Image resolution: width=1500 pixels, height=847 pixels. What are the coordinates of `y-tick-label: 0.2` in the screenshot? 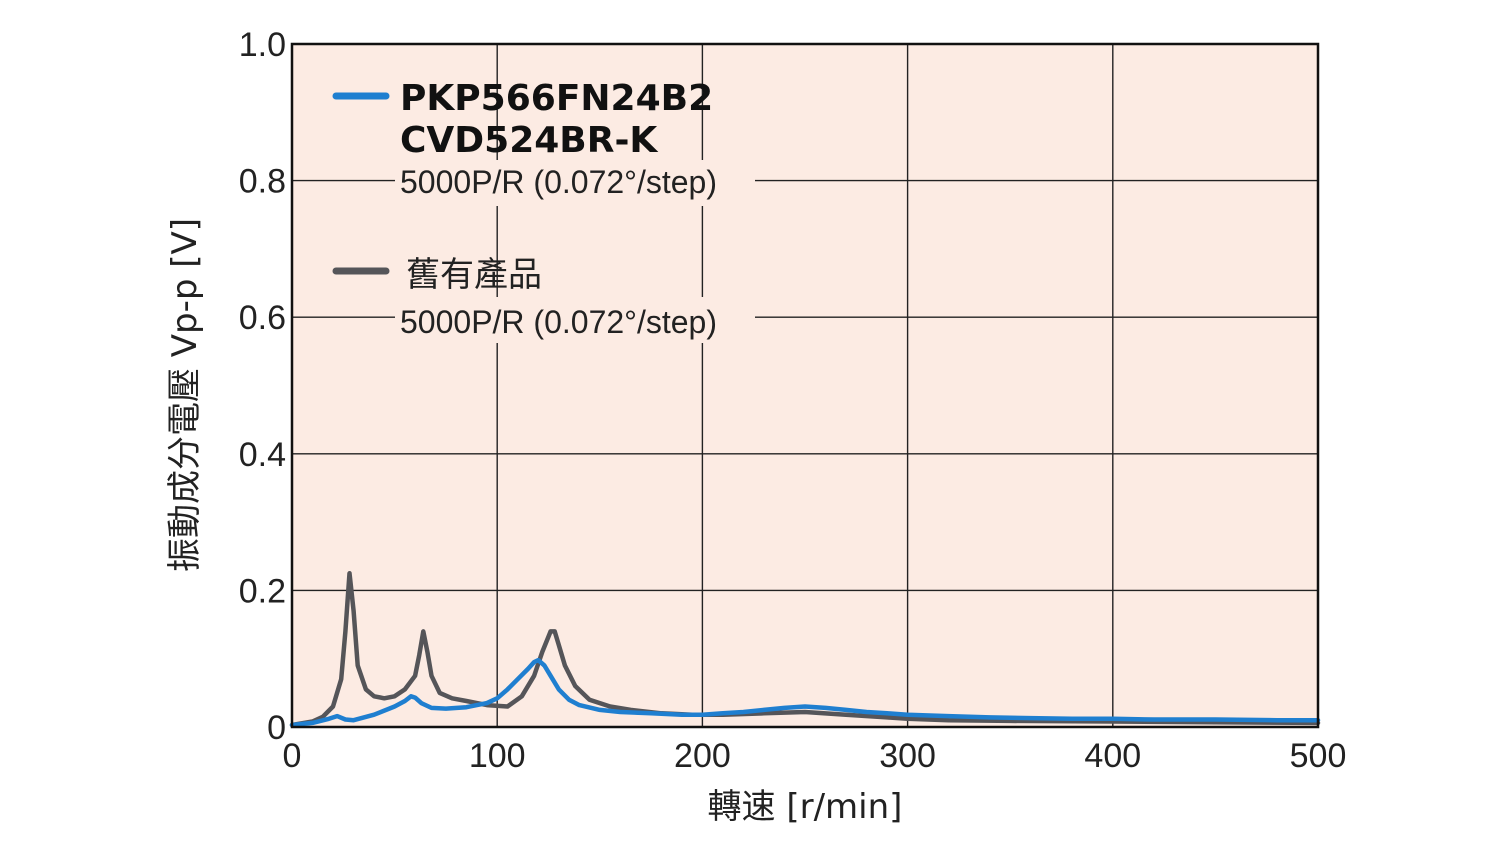 It's located at (262, 591).